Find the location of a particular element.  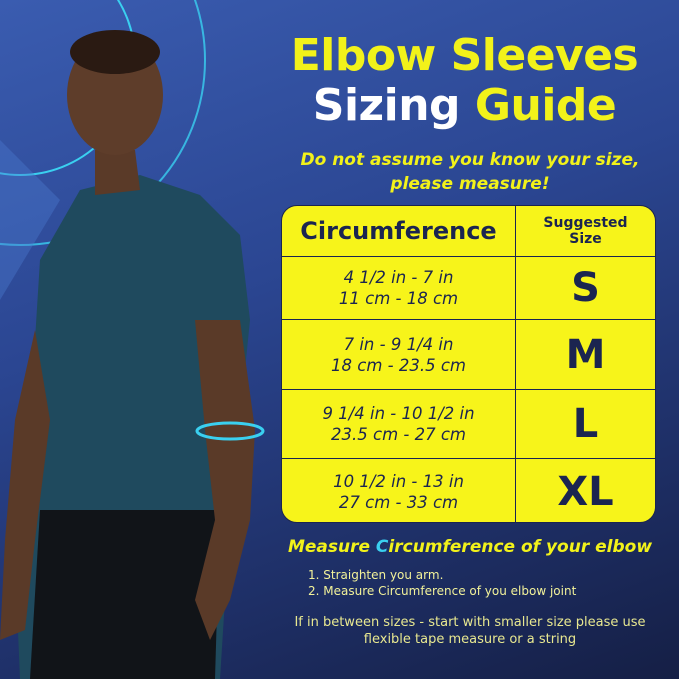

table-row: 7 in - 9 1/4 in 18 cm - 23.5 cm M is located at coordinates (468, 354).